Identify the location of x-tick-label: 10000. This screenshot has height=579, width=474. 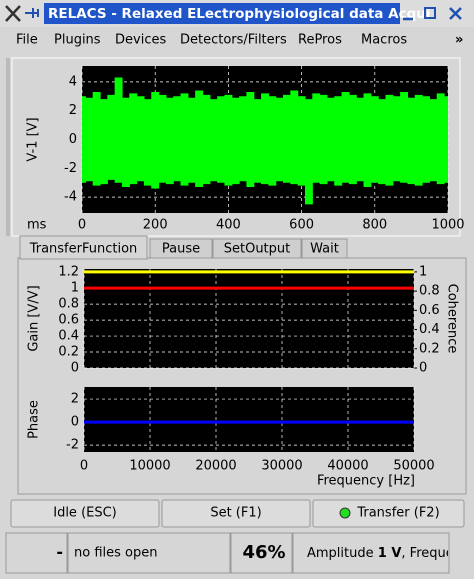
(149, 466).